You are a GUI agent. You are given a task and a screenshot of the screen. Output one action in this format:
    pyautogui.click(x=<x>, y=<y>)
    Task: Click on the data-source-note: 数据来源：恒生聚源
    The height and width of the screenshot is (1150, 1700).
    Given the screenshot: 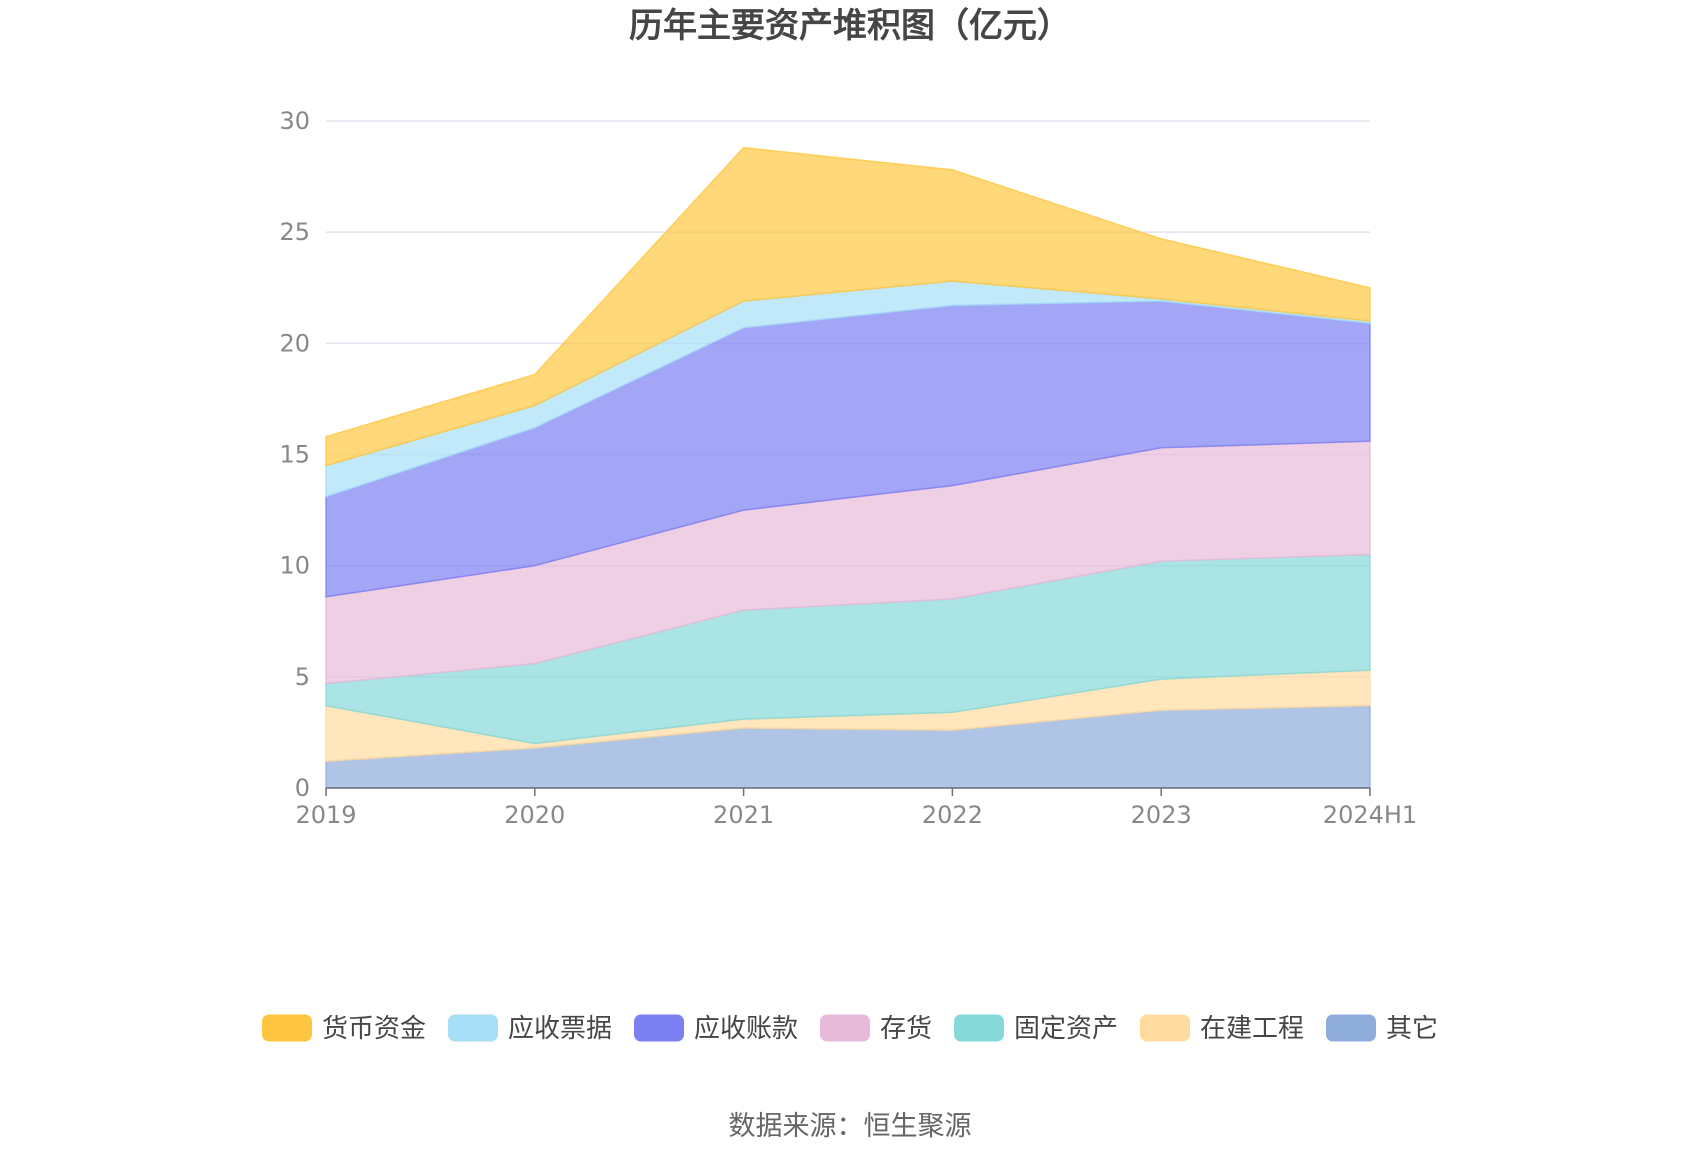 What is the action you would take?
    pyautogui.click(x=850, y=1126)
    